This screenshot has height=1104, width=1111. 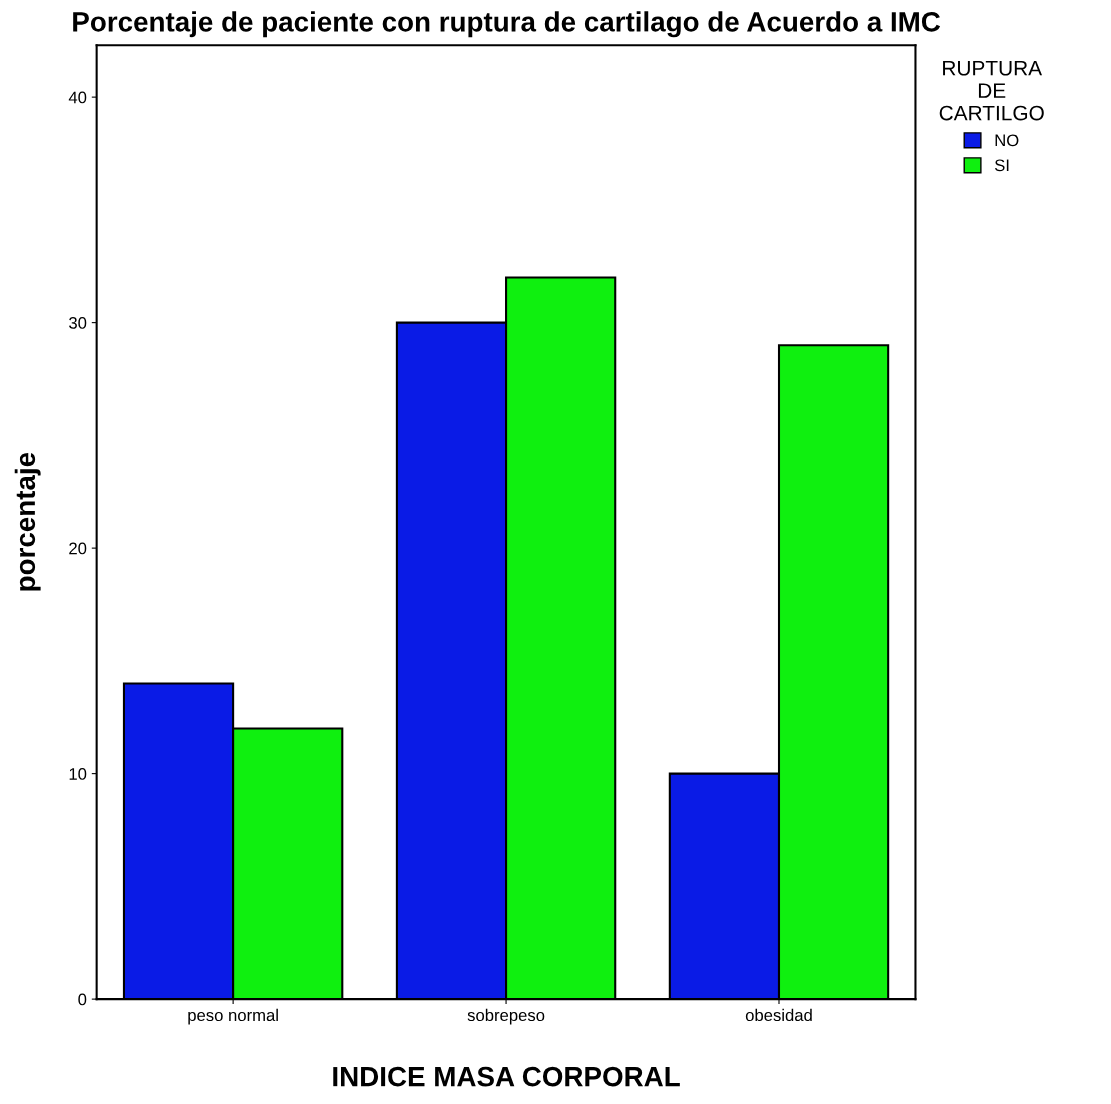 What do you see at coordinates (77, 97) in the screenshot?
I see `y-tick-label: 40` at bounding box center [77, 97].